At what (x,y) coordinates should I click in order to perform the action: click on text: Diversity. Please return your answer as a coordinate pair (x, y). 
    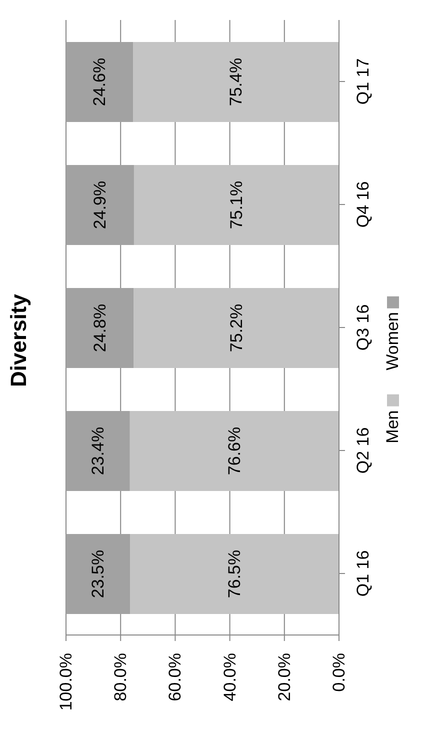
    Looking at the image, I should click on (19, 340).